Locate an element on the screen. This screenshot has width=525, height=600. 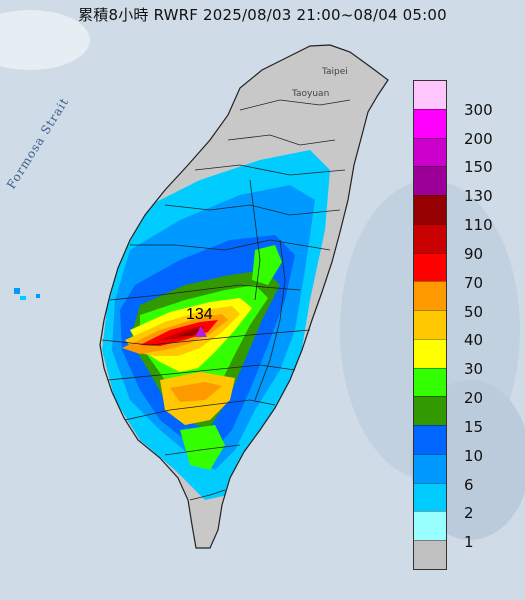
legend-labels: 300 200 150 130 110 90 70 50 40 30 20 15 10 6 2 1 is located at coordinates (482, 325).